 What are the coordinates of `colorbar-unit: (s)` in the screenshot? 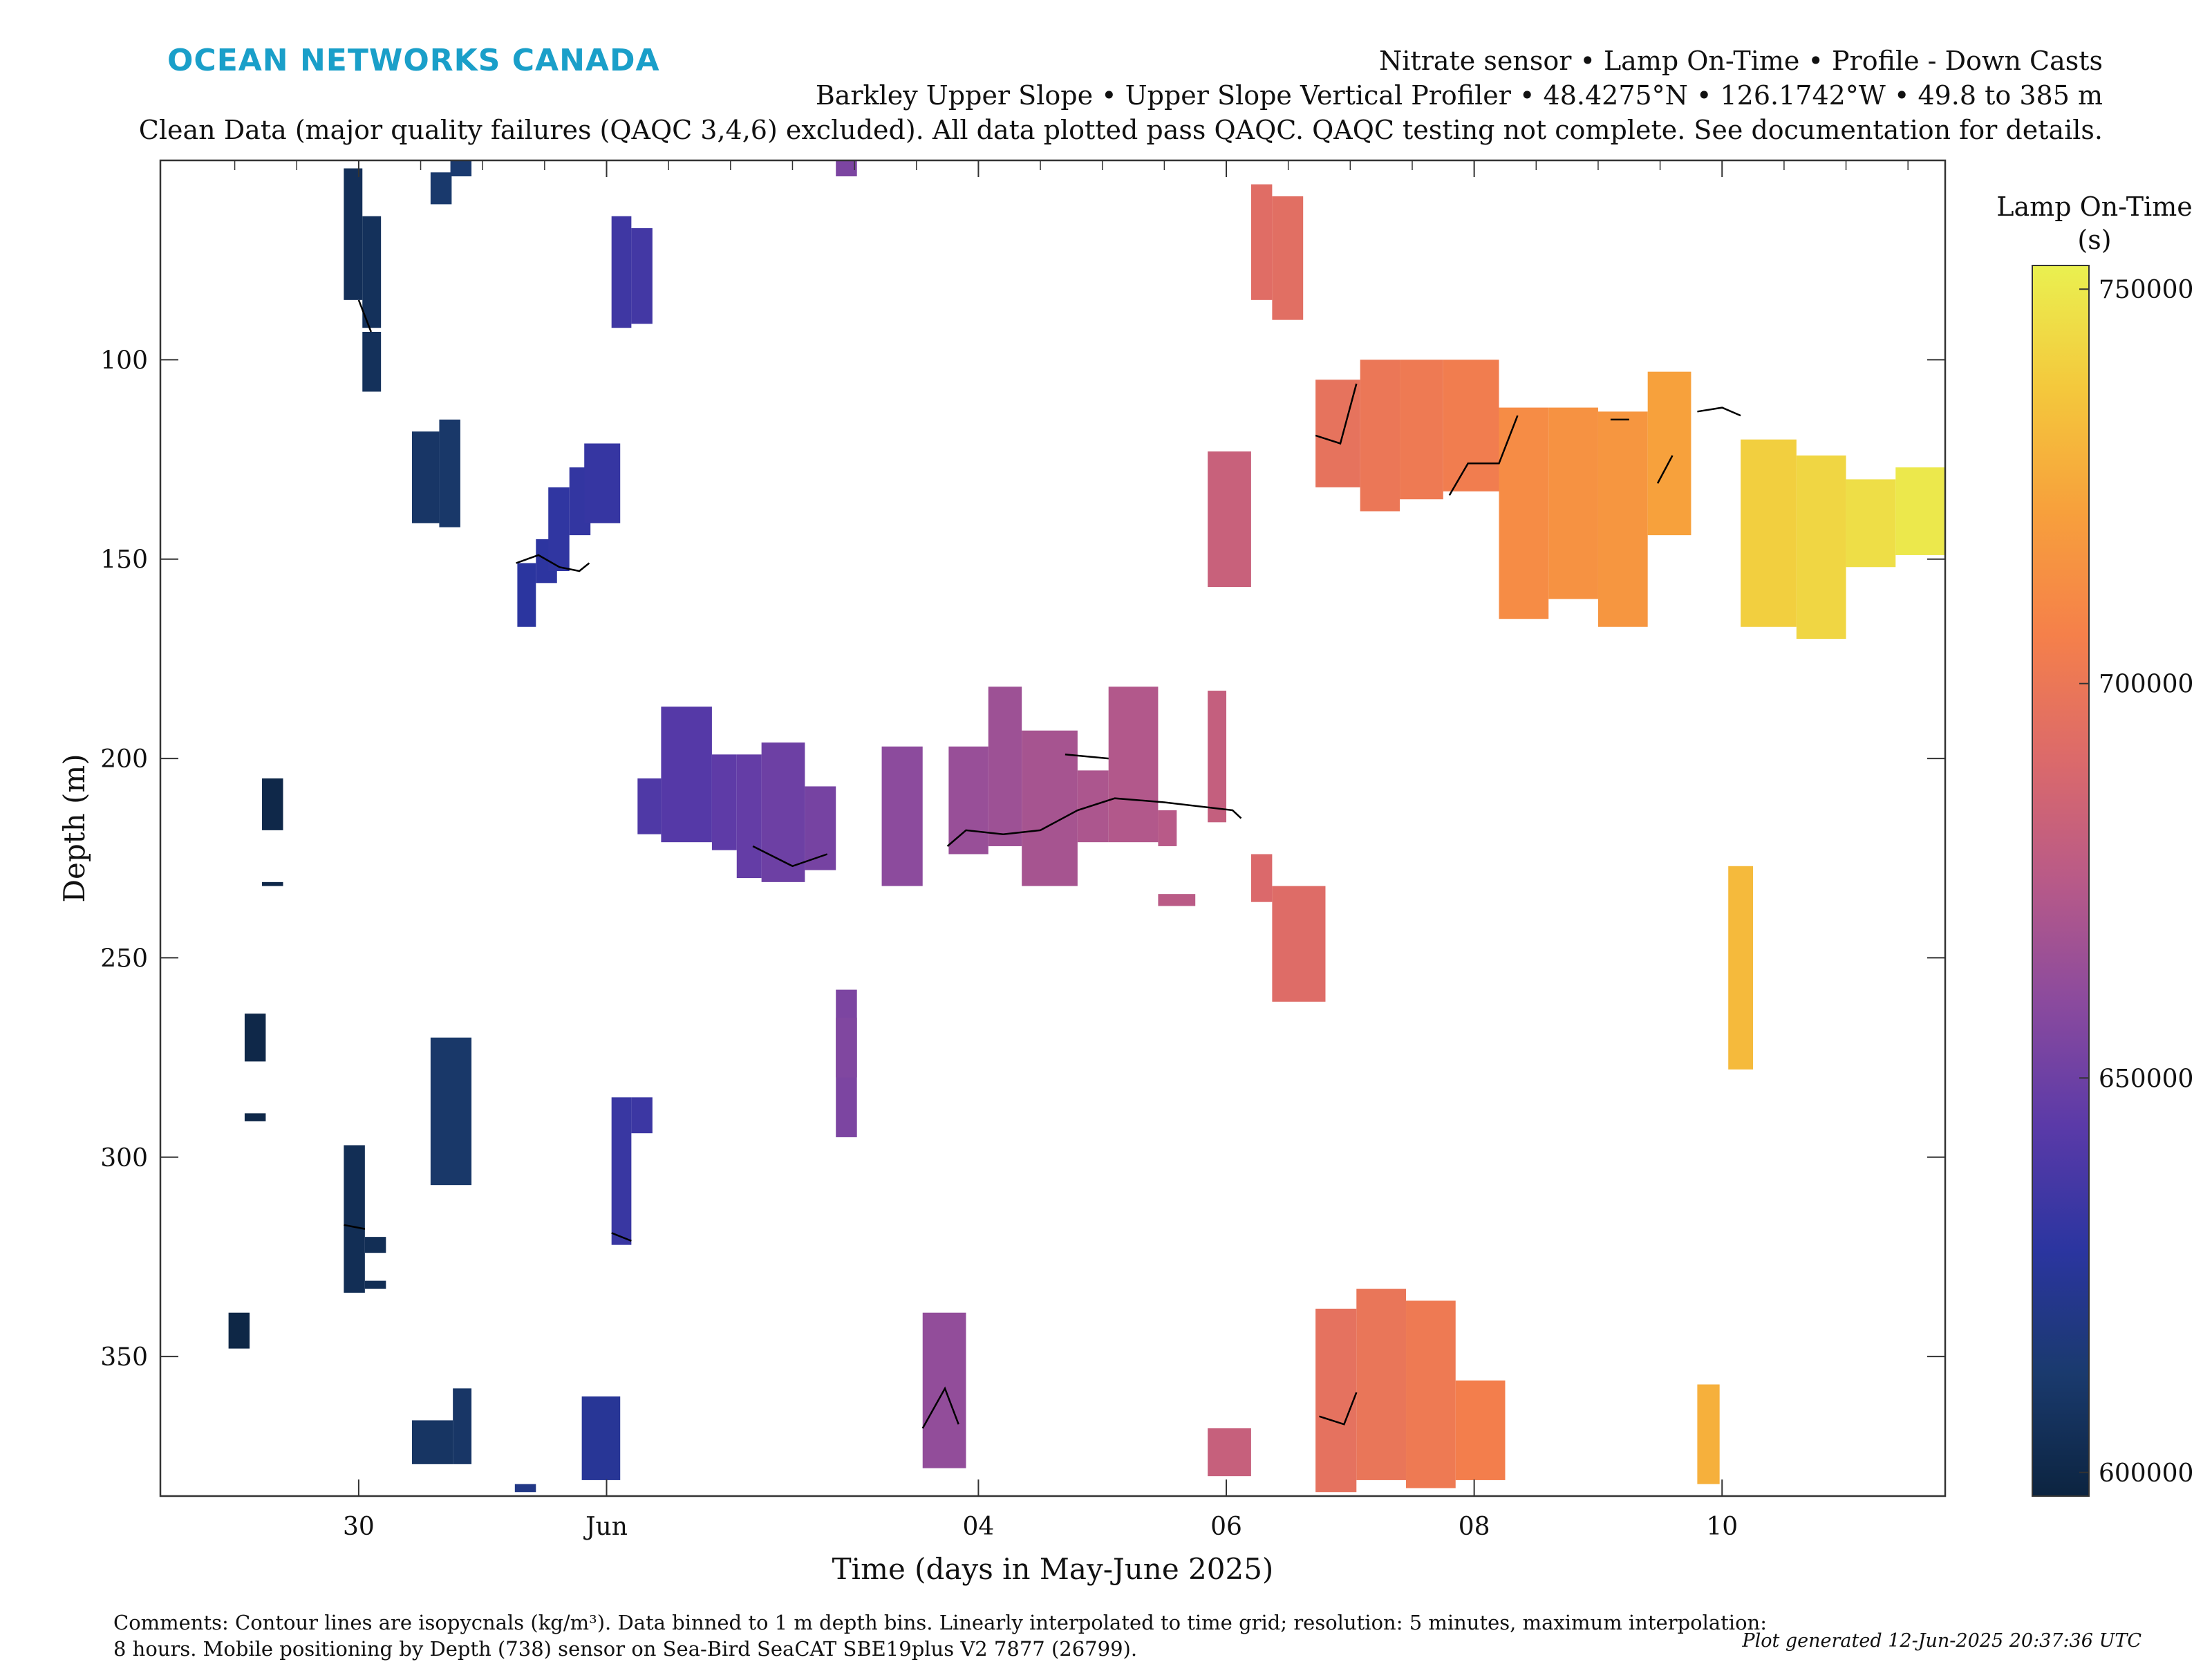 It's located at (2094, 240).